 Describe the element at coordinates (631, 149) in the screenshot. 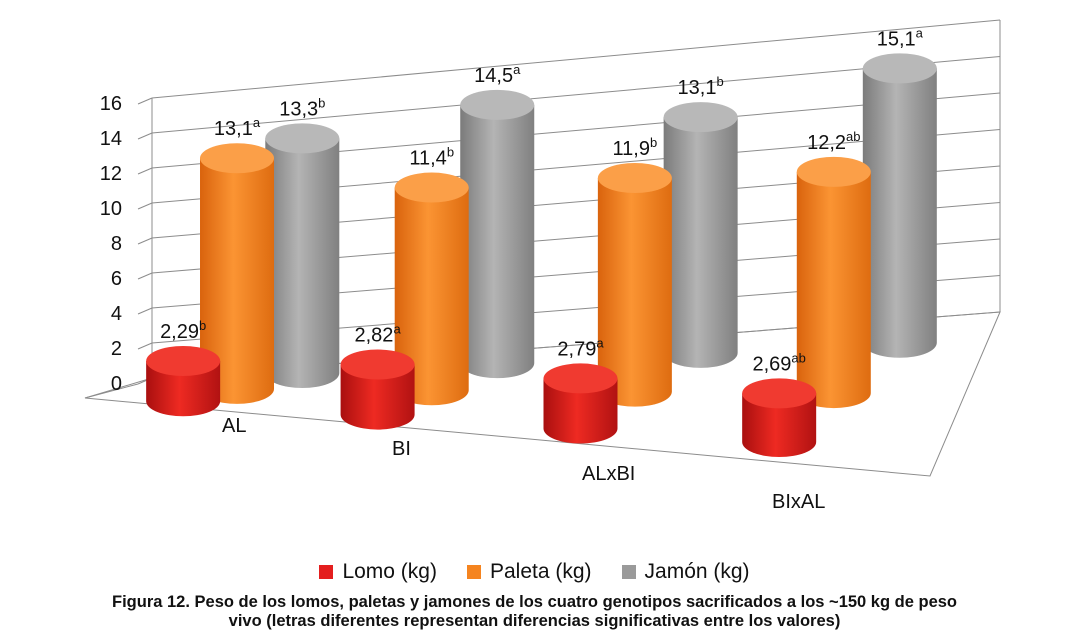

I see `data-label-value: 11,9` at that location.